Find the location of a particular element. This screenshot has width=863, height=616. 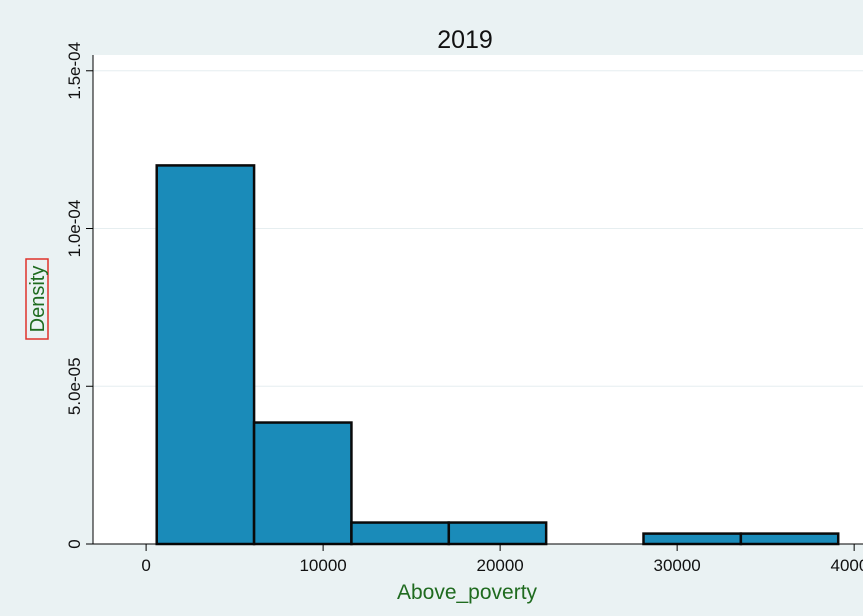

chart-title: 2019 is located at coordinates (465, 40).